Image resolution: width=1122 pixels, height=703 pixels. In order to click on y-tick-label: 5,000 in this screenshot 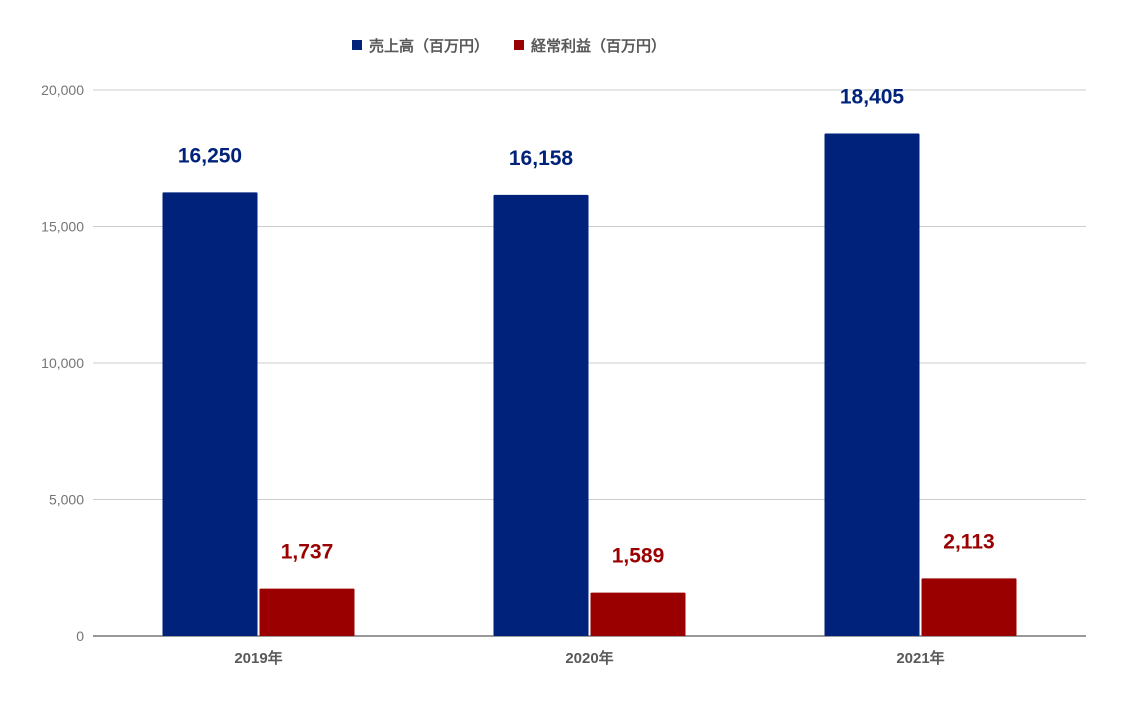, I will do `click(66, 500)`.